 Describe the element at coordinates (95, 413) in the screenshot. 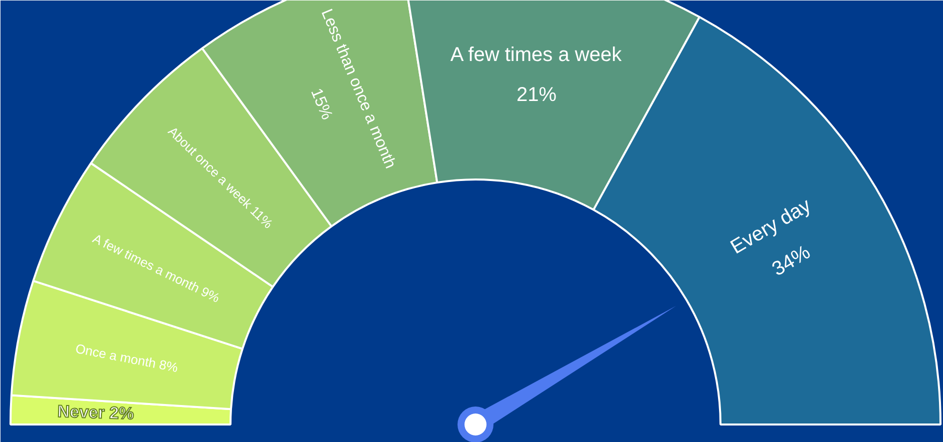

I see `slice-label: Never 2%` at that location.